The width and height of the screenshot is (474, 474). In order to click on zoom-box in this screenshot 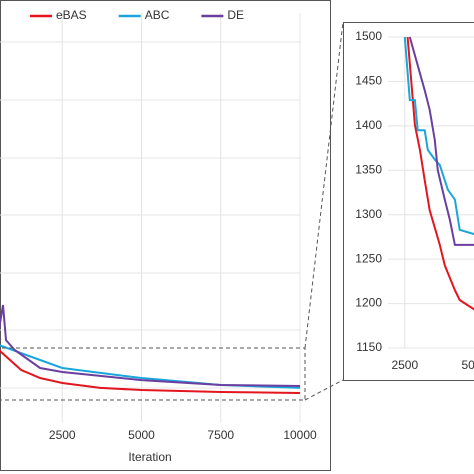, I will do `click(153, 374)`.